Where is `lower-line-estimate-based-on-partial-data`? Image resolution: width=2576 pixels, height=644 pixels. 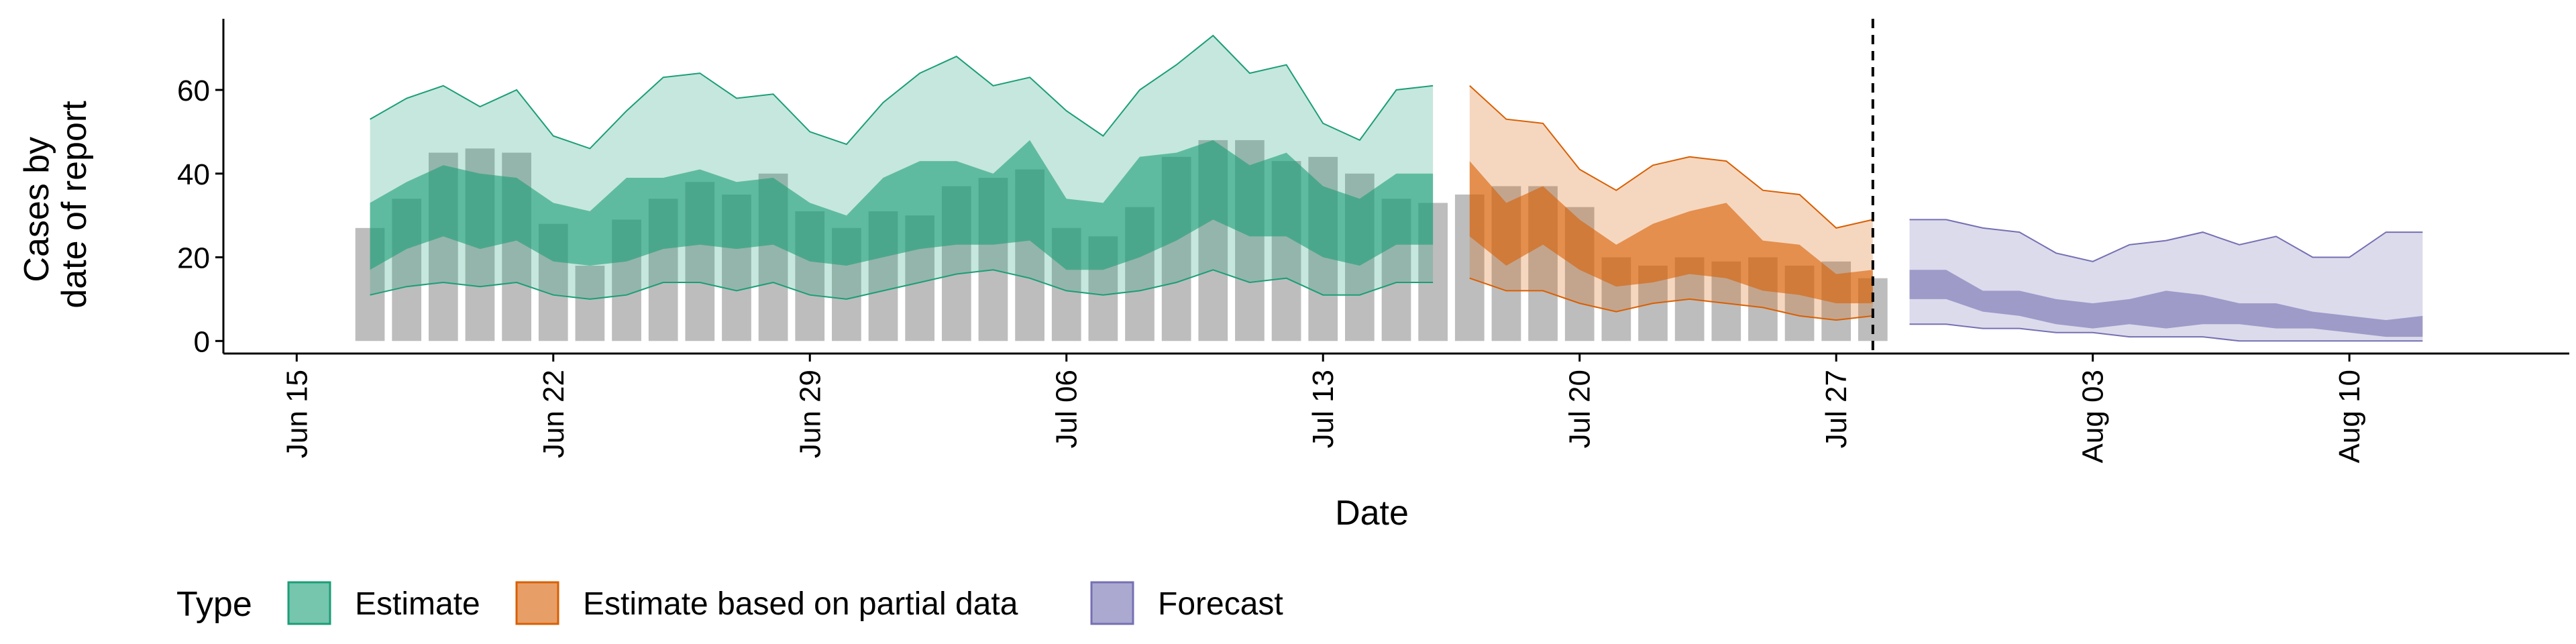
lower-line-estimate-based-on-partial-data is located at coordinates (1671, 299).